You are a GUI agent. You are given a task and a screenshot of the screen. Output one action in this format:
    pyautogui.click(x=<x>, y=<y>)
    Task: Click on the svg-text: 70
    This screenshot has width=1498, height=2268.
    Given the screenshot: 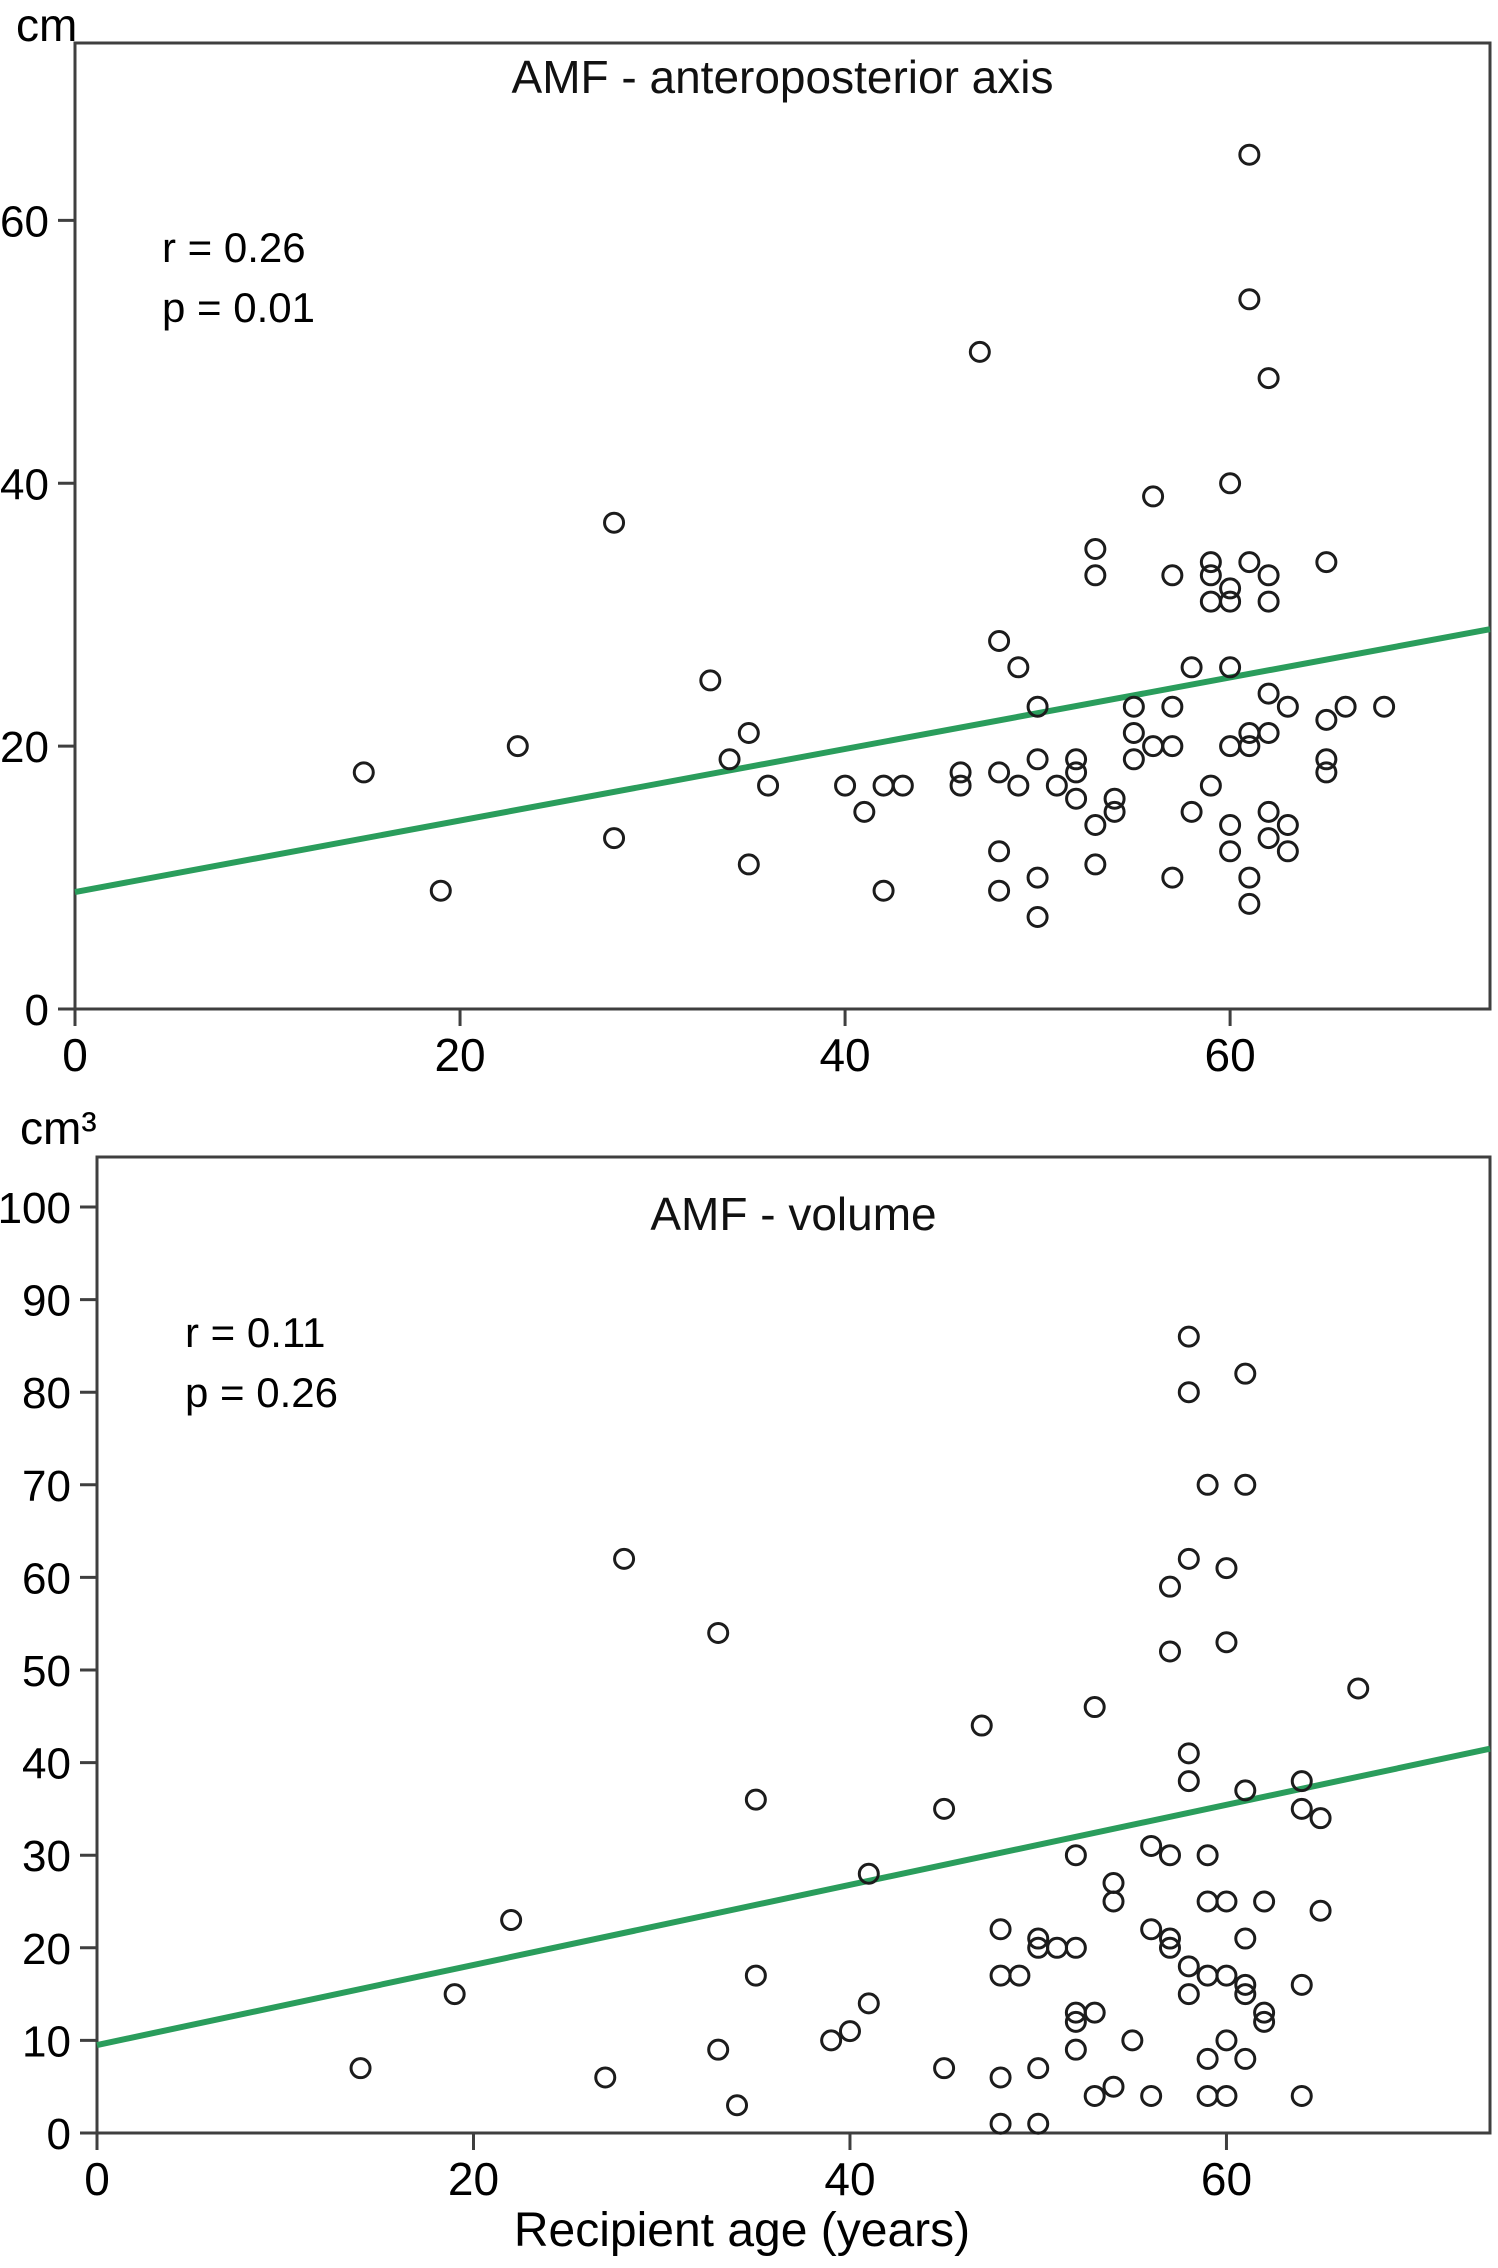 What is the action you would take?
    pyautogui.click(x=46, y=1486)
    